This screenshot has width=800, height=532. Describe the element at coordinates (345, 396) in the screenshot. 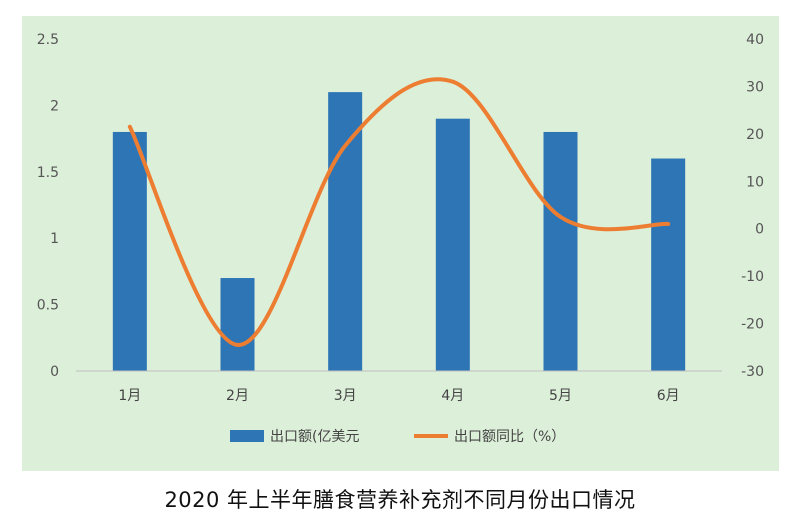

I see `category-label: 3月` at that location.